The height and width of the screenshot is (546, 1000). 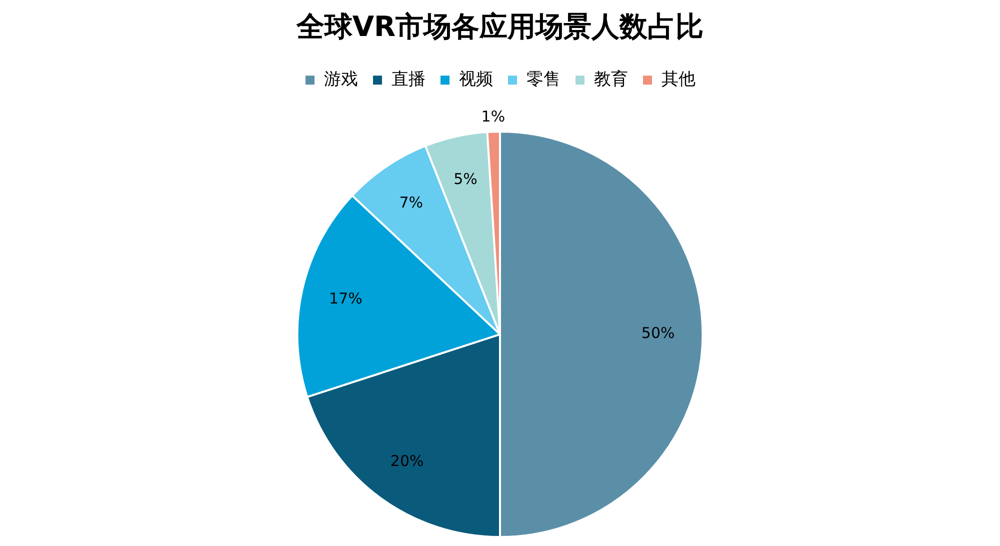 What do you see at coordinates (493, 117) in the screenshot?
I see `data-label: 1%` at bounding box center [493, 117].